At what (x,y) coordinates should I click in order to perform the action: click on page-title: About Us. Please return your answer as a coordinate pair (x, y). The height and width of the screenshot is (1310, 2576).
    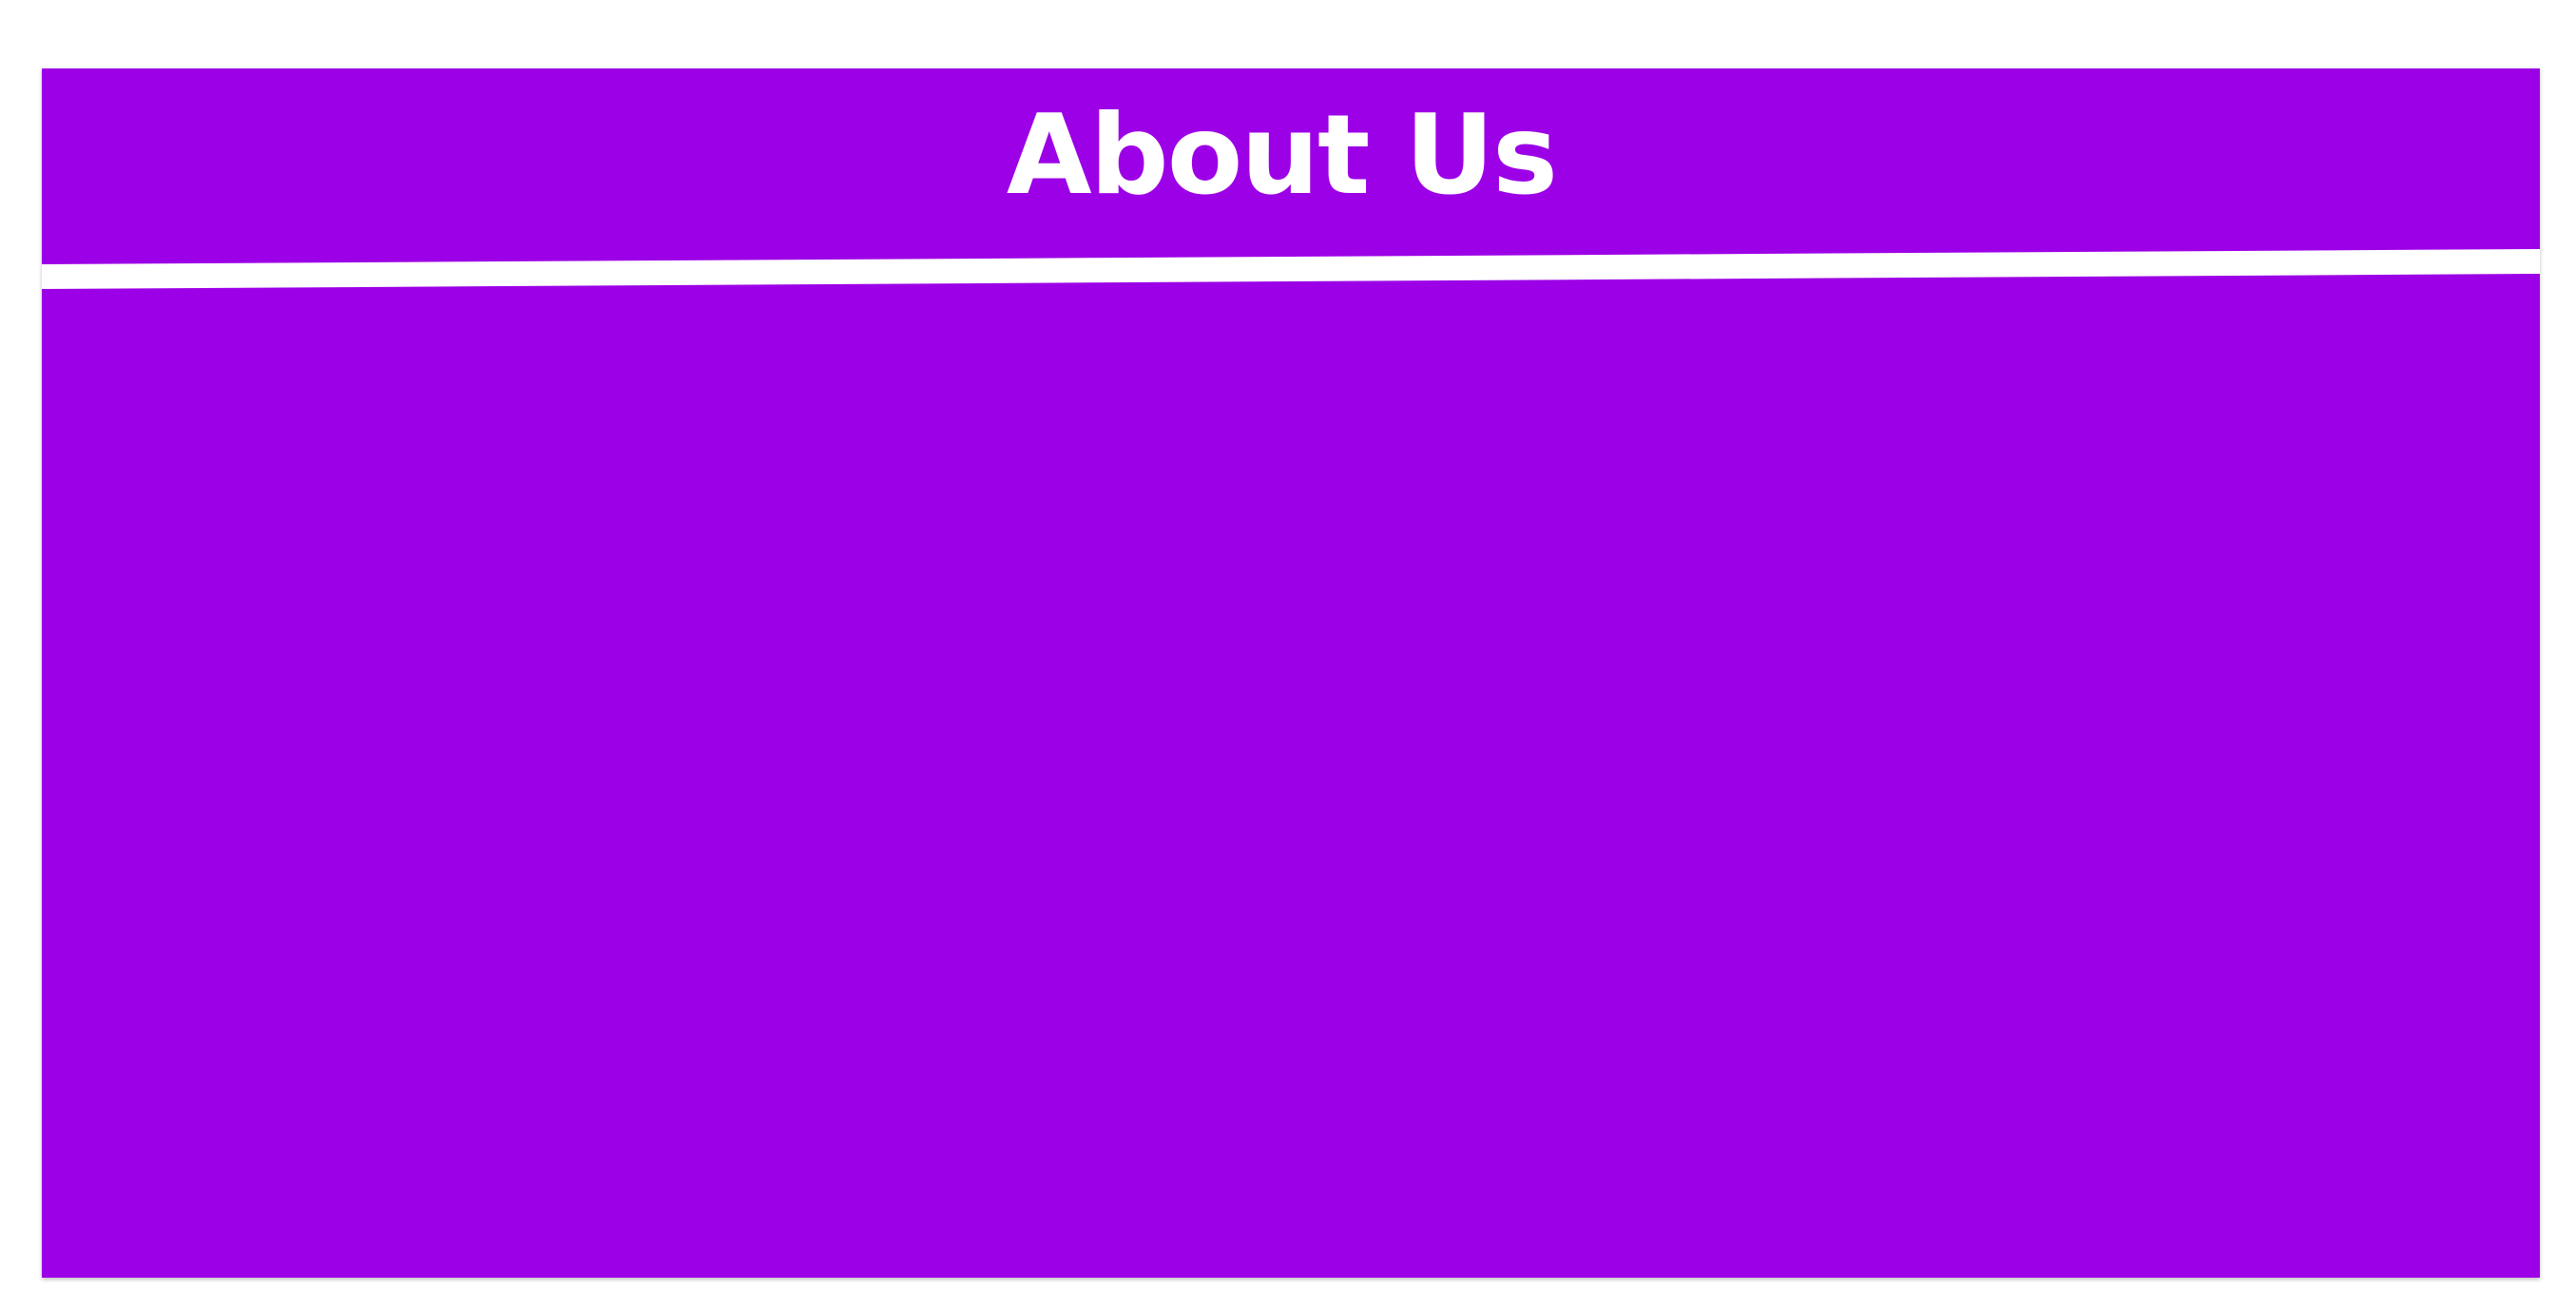
    Looking at the image, I should click on (1282, 155).